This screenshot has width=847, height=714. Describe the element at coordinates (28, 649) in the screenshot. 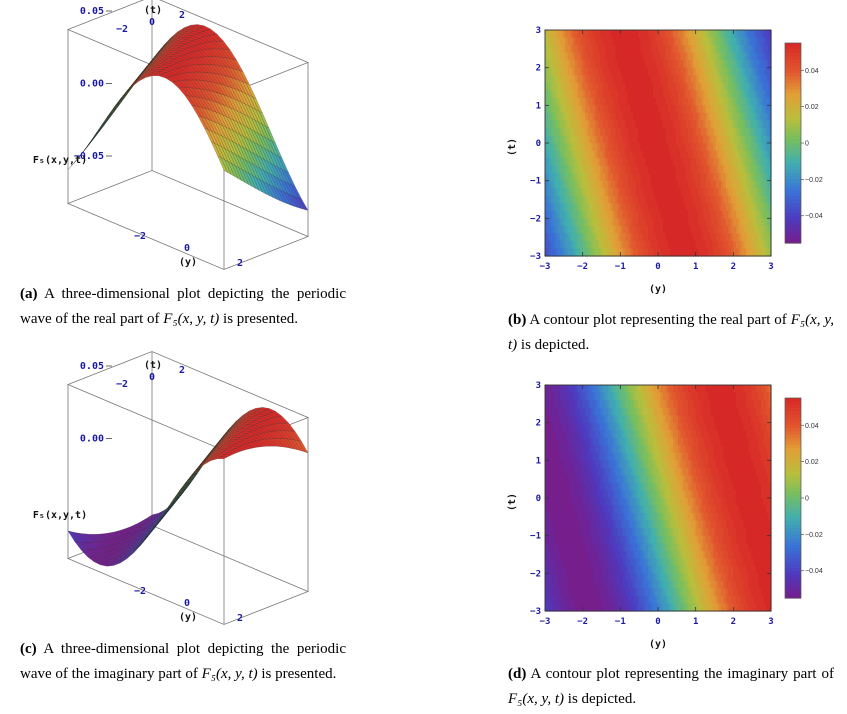

I see `caption-c-tag: (c)` at that location.